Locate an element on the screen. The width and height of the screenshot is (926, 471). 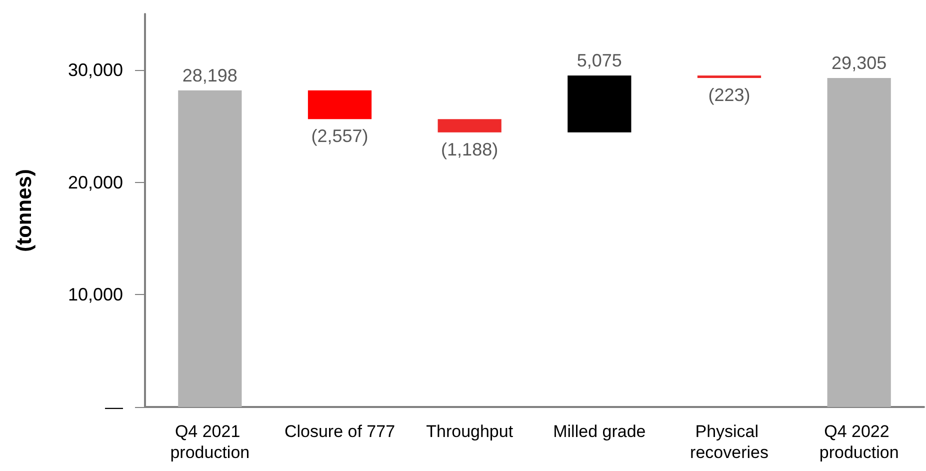
y-tick-label: 30,000 is located at coordinates (95, 70).